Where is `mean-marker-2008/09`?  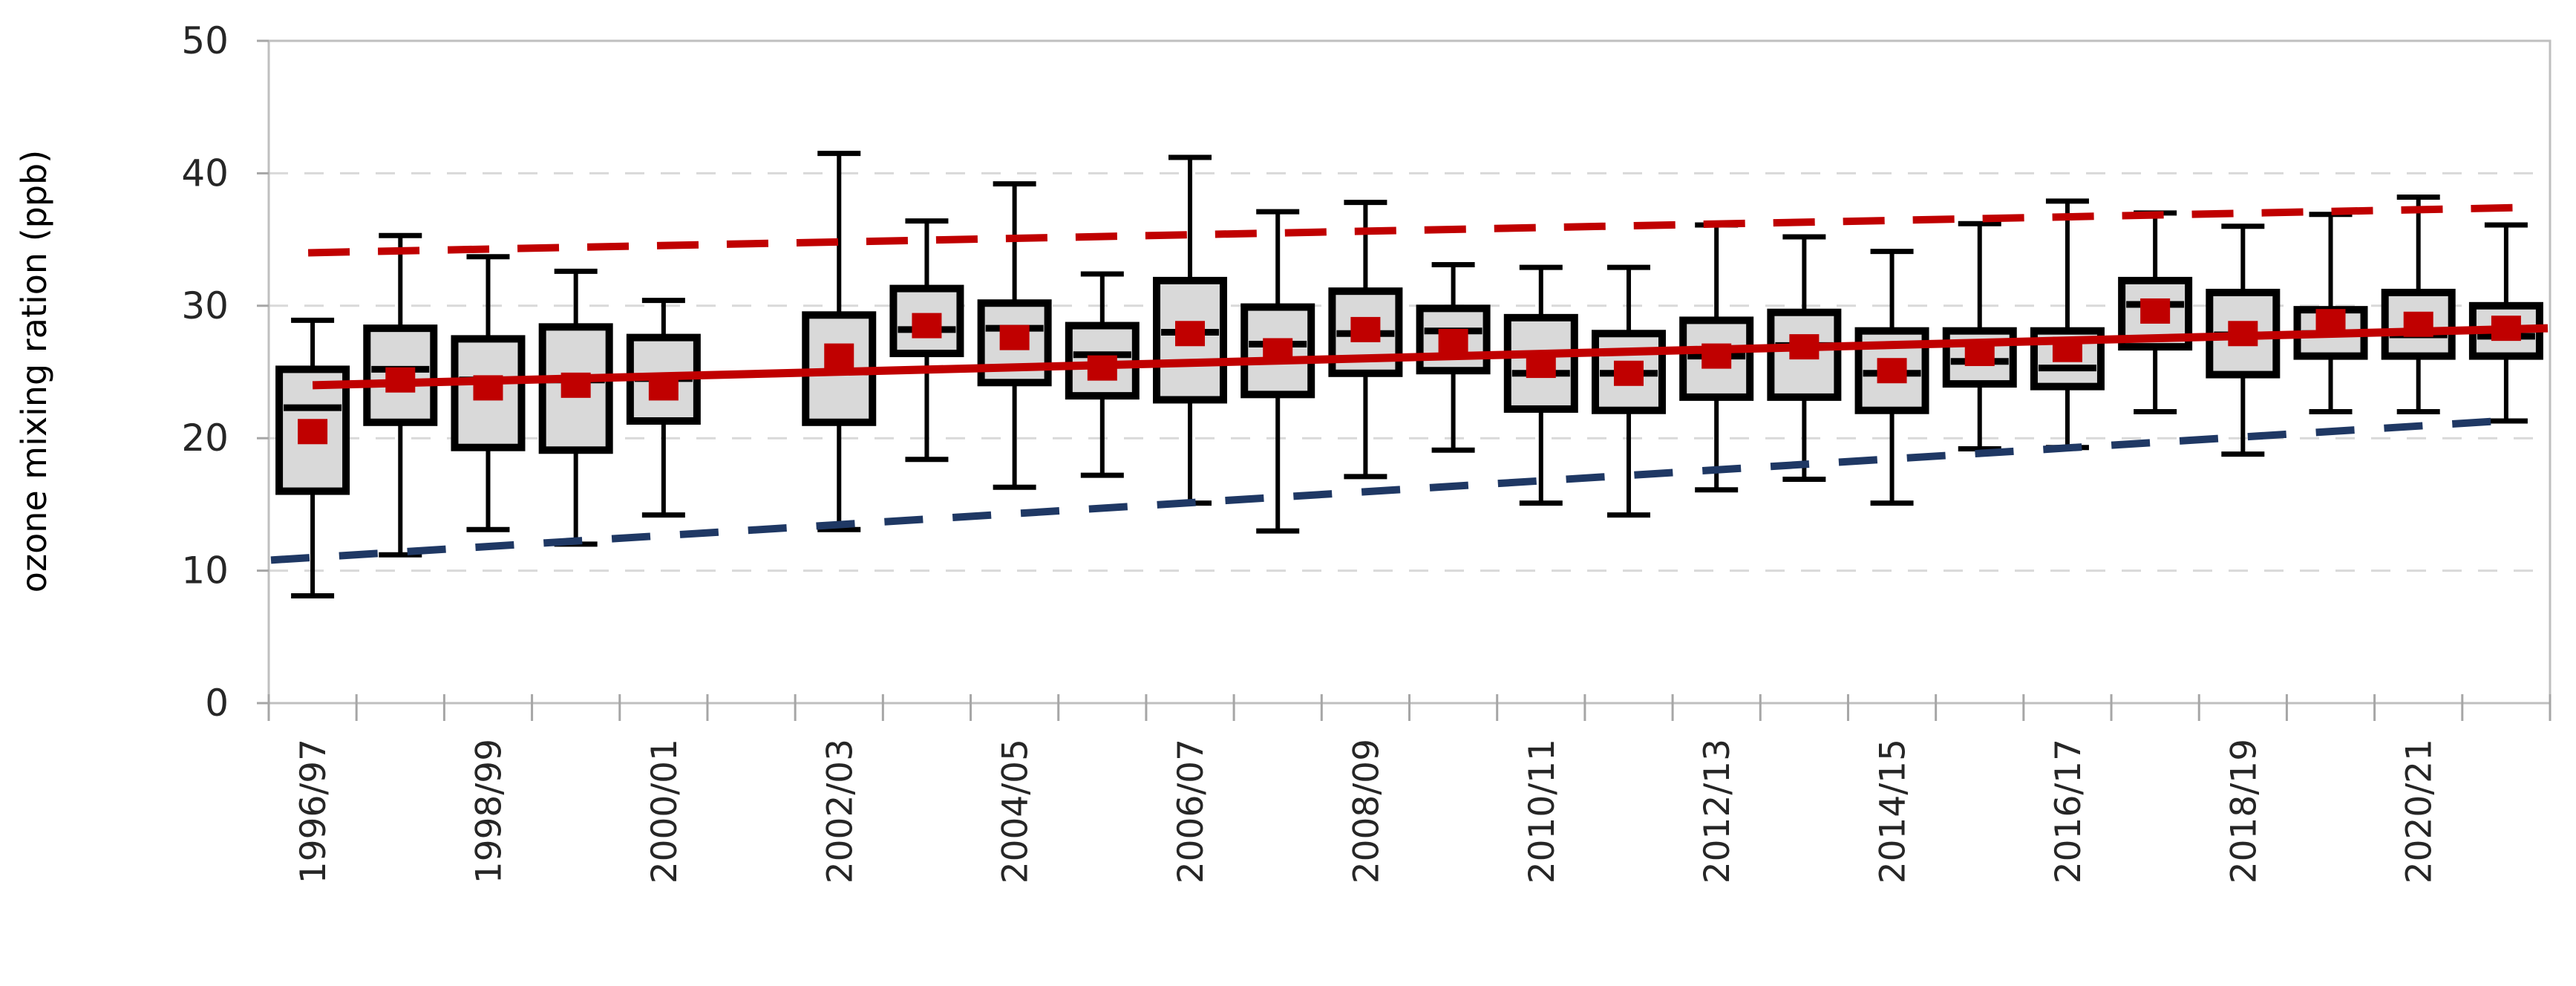 mean-marker-2008/09 is located at coordinates (1365, 329).